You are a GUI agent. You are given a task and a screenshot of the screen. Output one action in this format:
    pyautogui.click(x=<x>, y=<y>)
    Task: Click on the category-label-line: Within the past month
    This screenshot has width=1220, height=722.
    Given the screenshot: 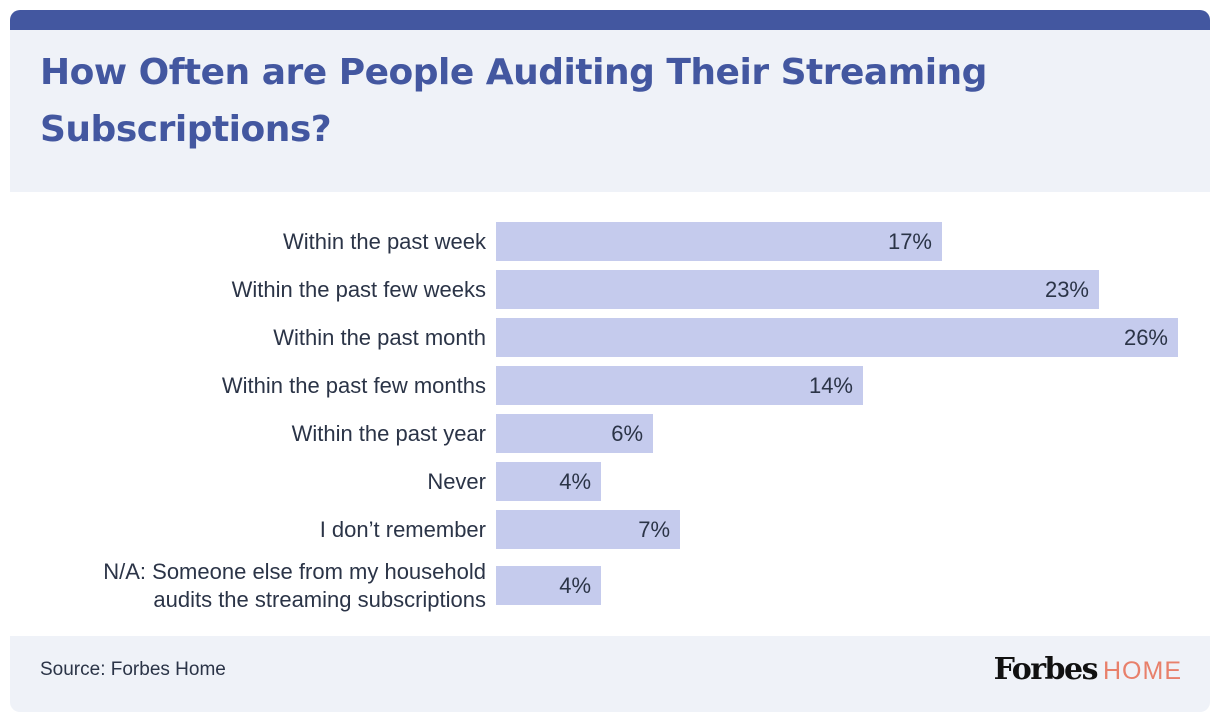 What is the action you would take?
    pyautogui.click(x=379, y=337)
    